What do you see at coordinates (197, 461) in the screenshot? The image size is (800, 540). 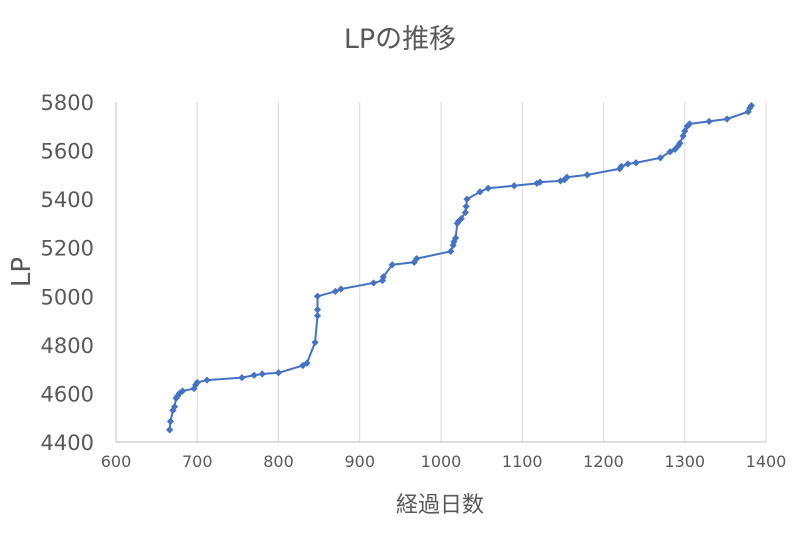 I see `x-tick-label: 700` at bounding box center [197, 461].